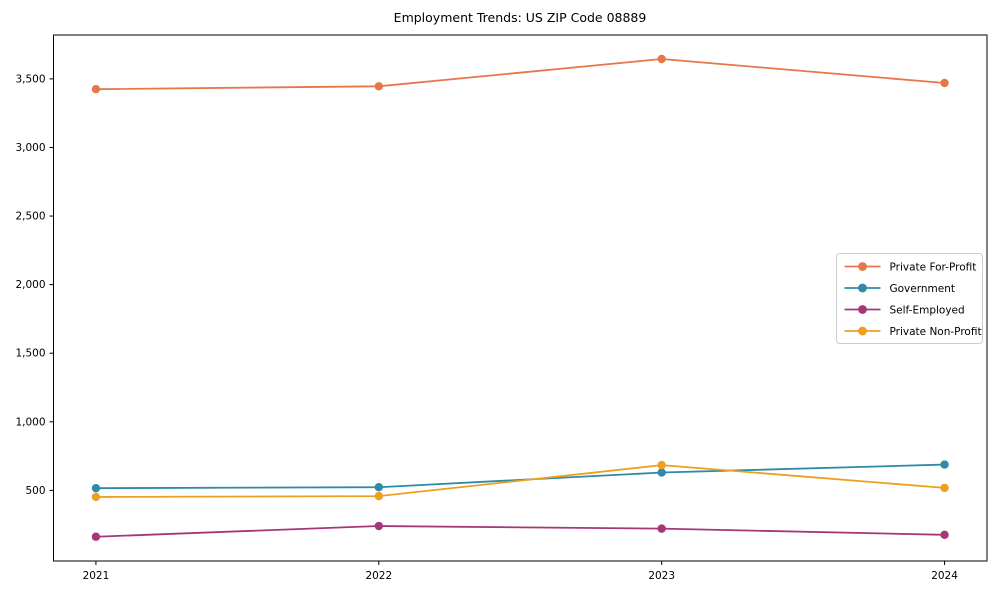 Image resolution: width=1000 pixels, height=600 pixels. Describe the element at coordinates (944, 576) in the screenshot. I see `x-tick-label: 2024` at that location.